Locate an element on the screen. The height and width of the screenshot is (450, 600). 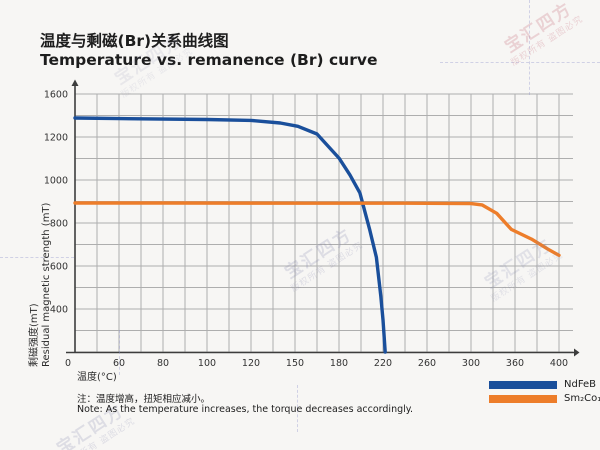
y-tick-label: 1200 is located at coordinates (56, 138).